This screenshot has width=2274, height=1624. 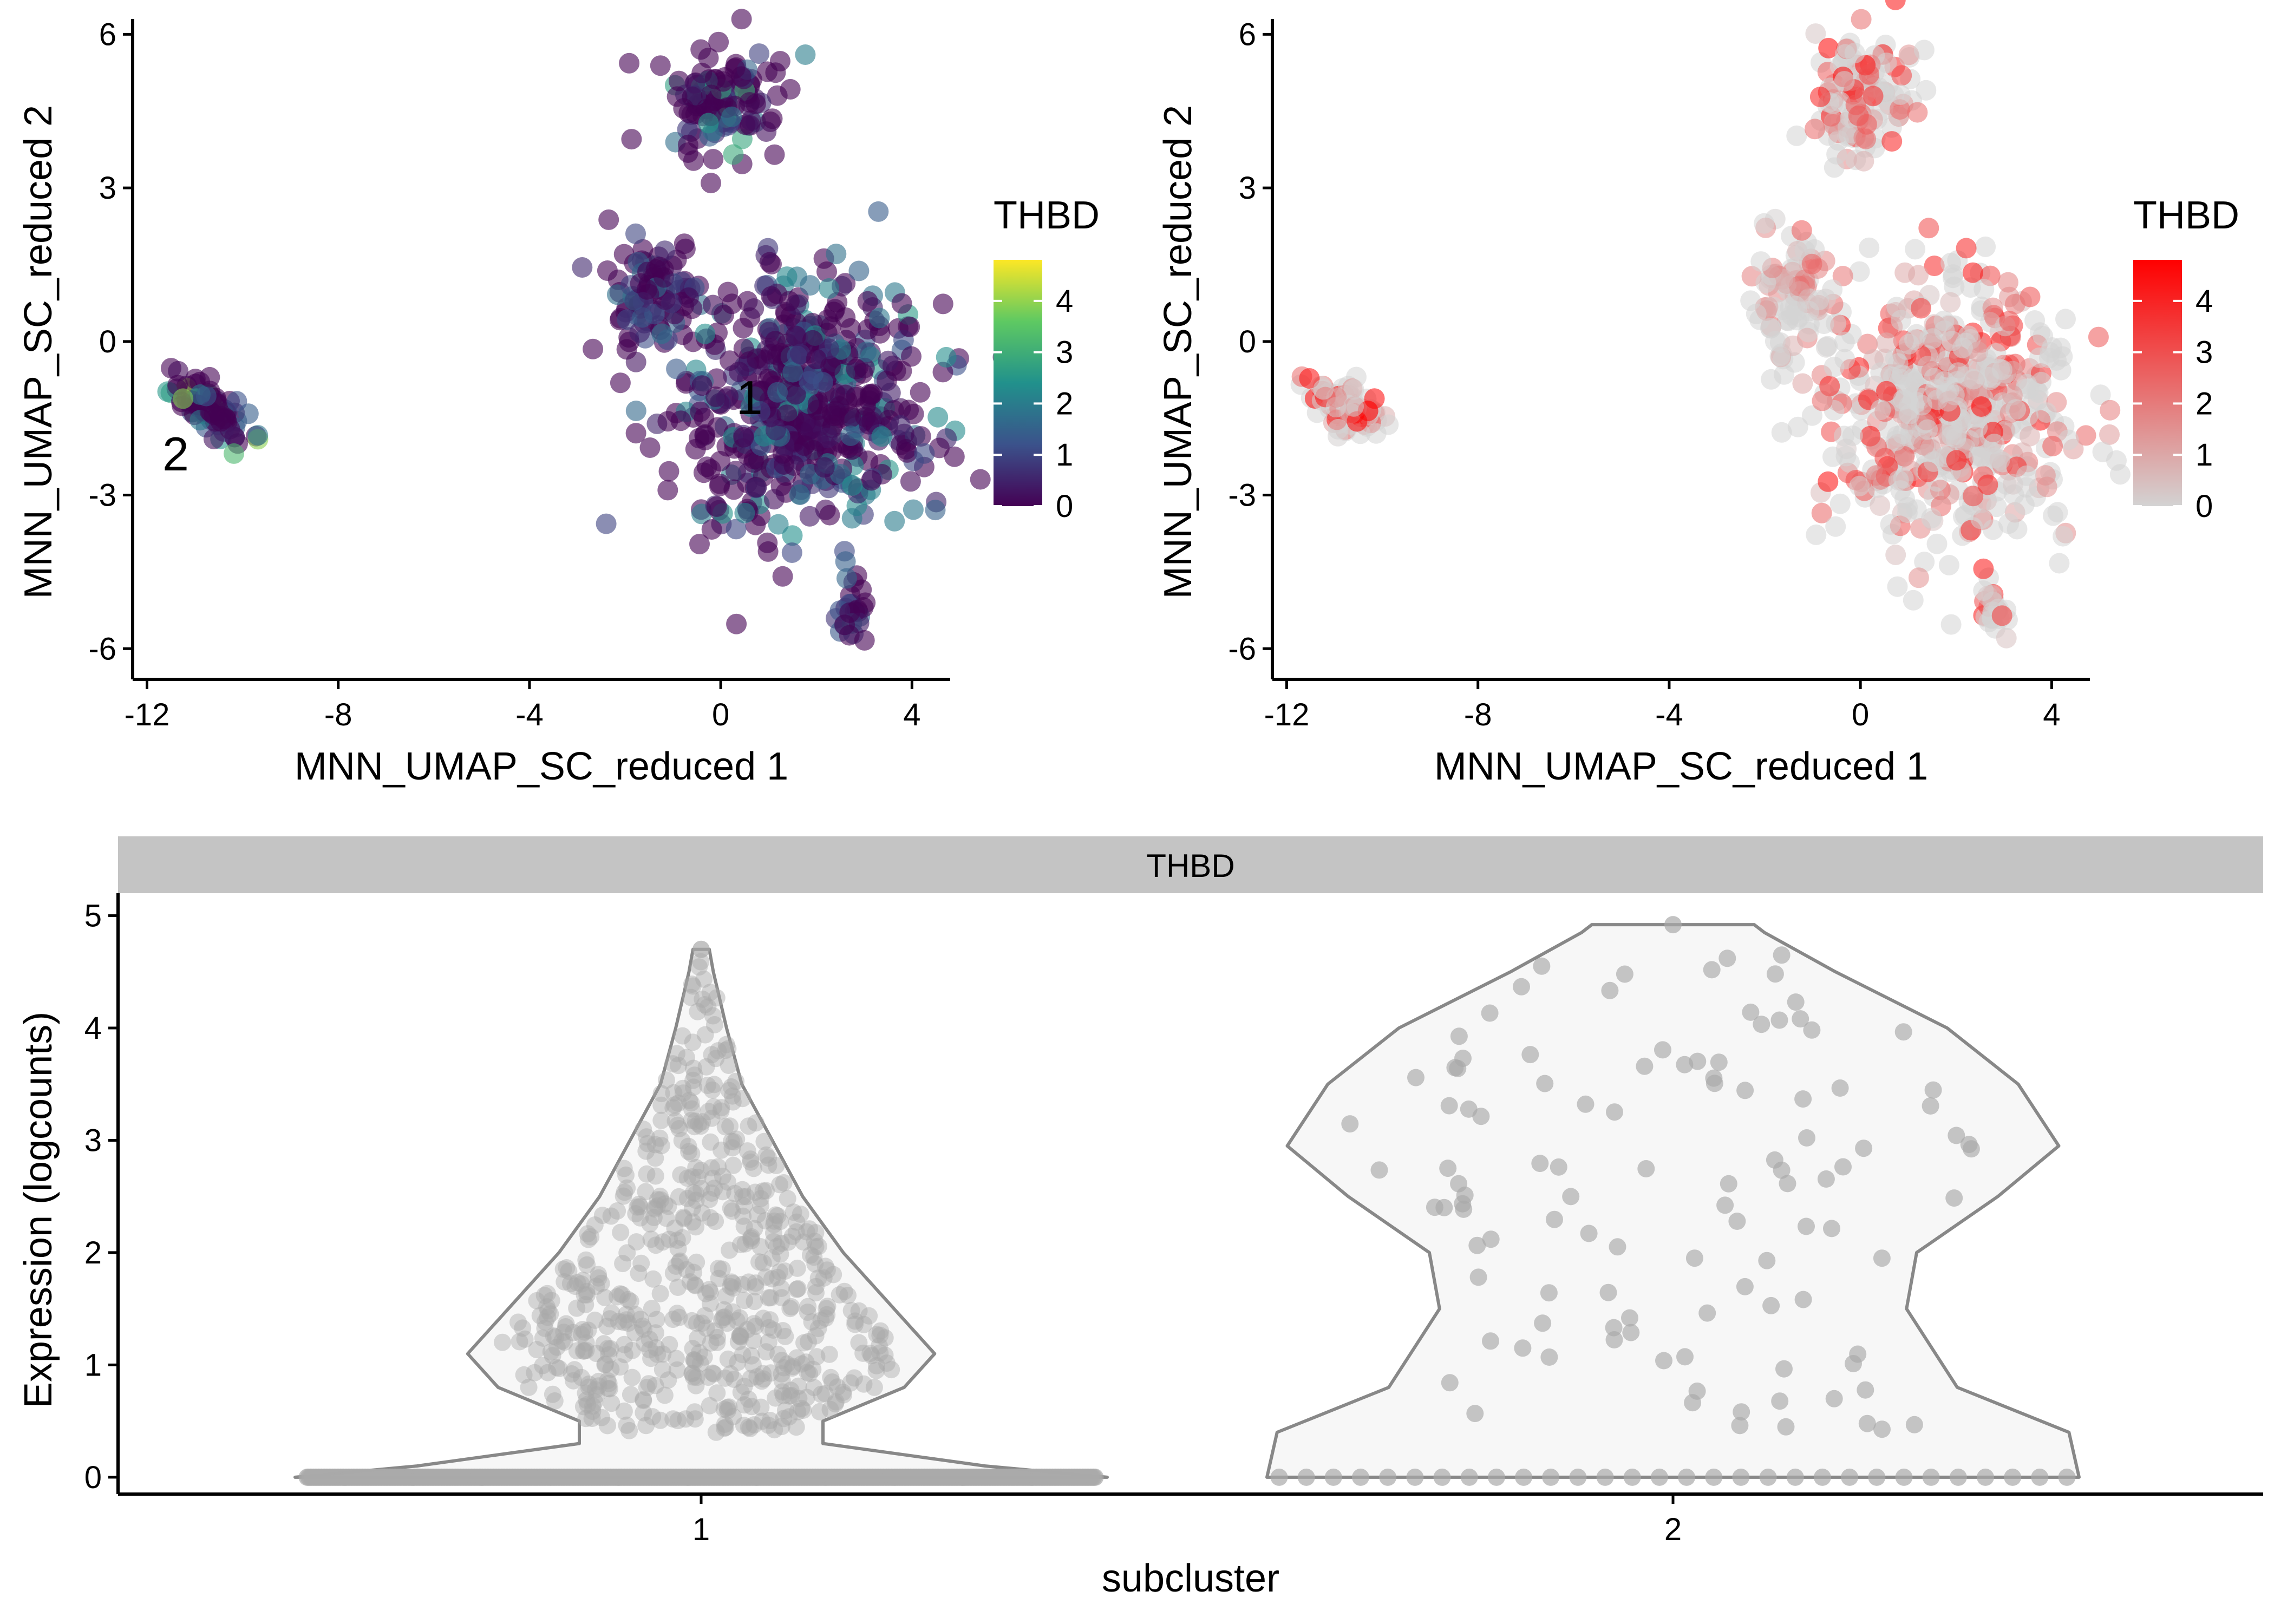 I want to click on y-tick-label: -3, so click(x=102, y=495).